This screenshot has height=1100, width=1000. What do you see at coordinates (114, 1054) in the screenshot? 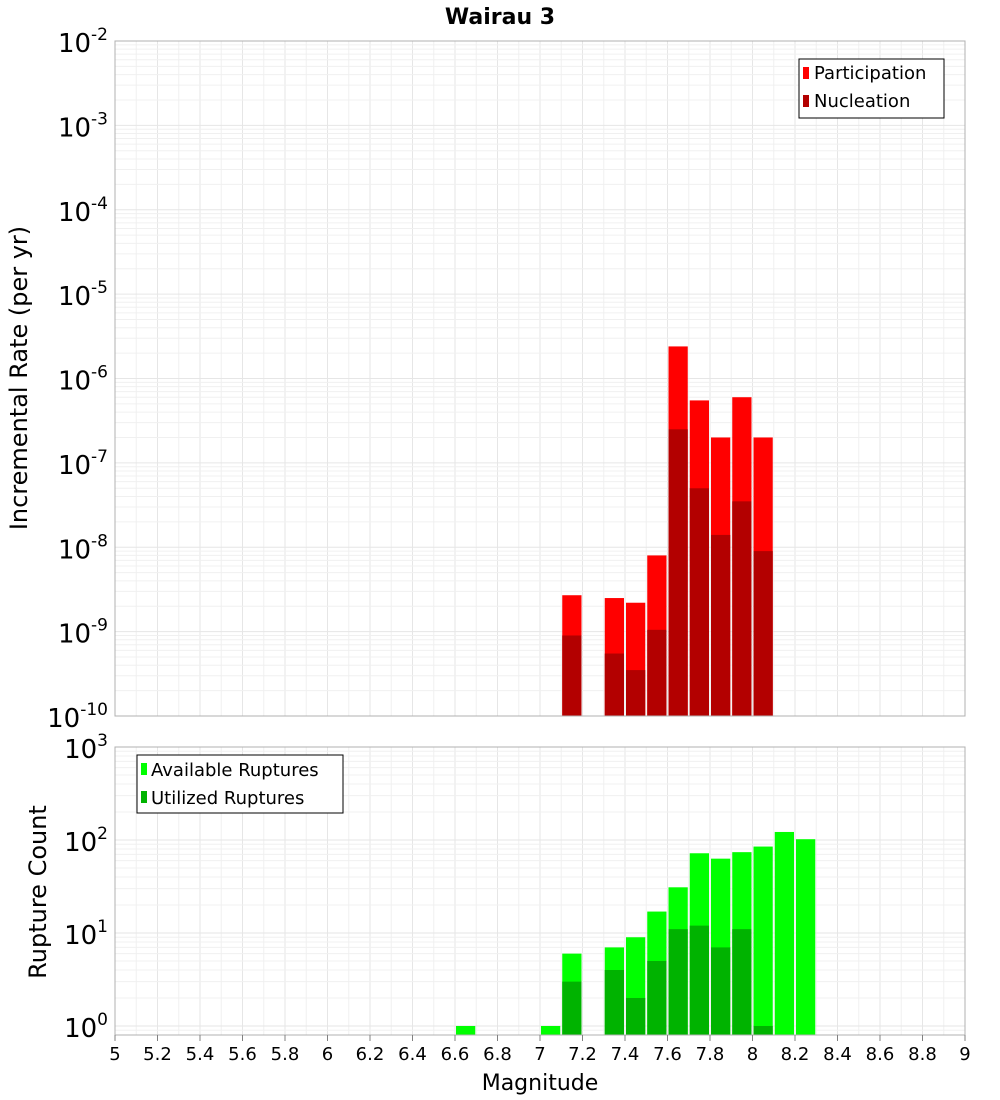
I see `x-tick-label: 5` at bounding box center [114, 1054].